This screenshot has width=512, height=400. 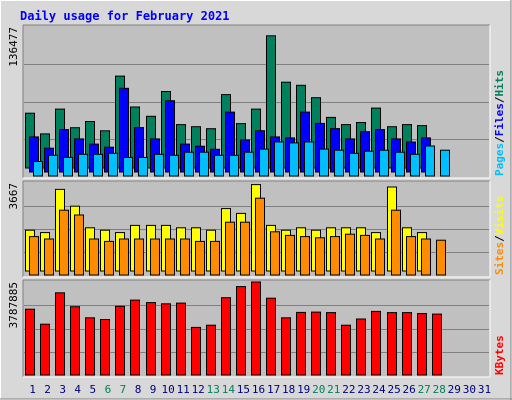 I want to click on day-label-10: 10, so click(x=167, y=389).